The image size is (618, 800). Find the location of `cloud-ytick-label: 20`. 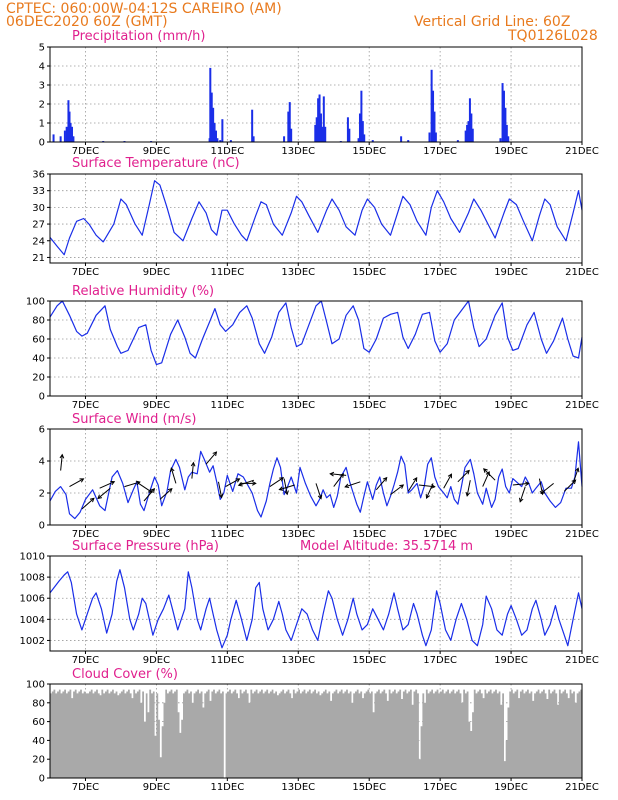

cloud-ytick-label: 20 is located at coordinates (38, 760).